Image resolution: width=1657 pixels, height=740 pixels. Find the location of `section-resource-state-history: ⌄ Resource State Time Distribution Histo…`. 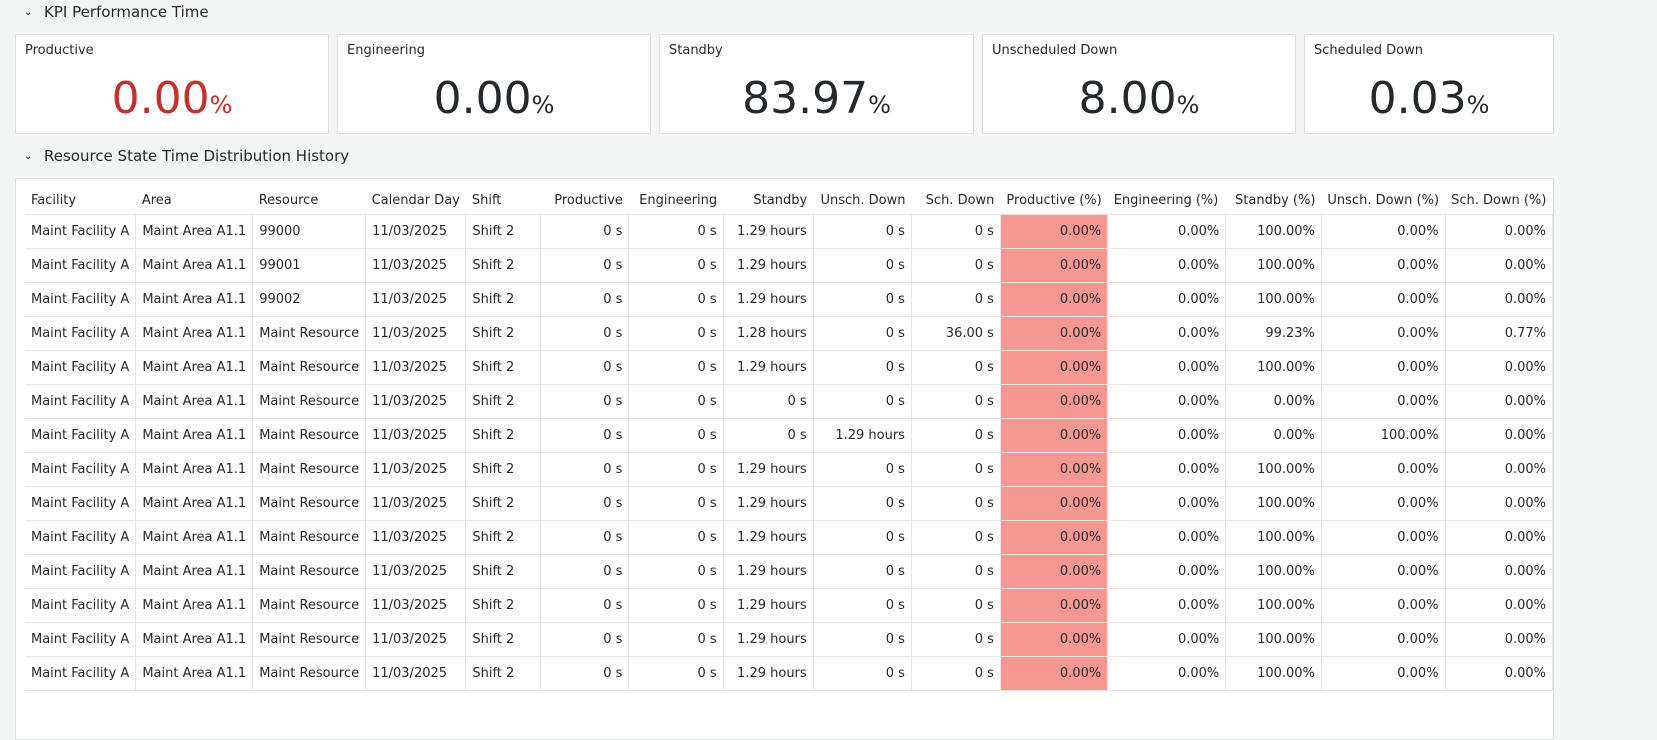

section-resource-state-history: ⌄ Resource State Time Distribution Histo… is located at coordinates (186, 156).